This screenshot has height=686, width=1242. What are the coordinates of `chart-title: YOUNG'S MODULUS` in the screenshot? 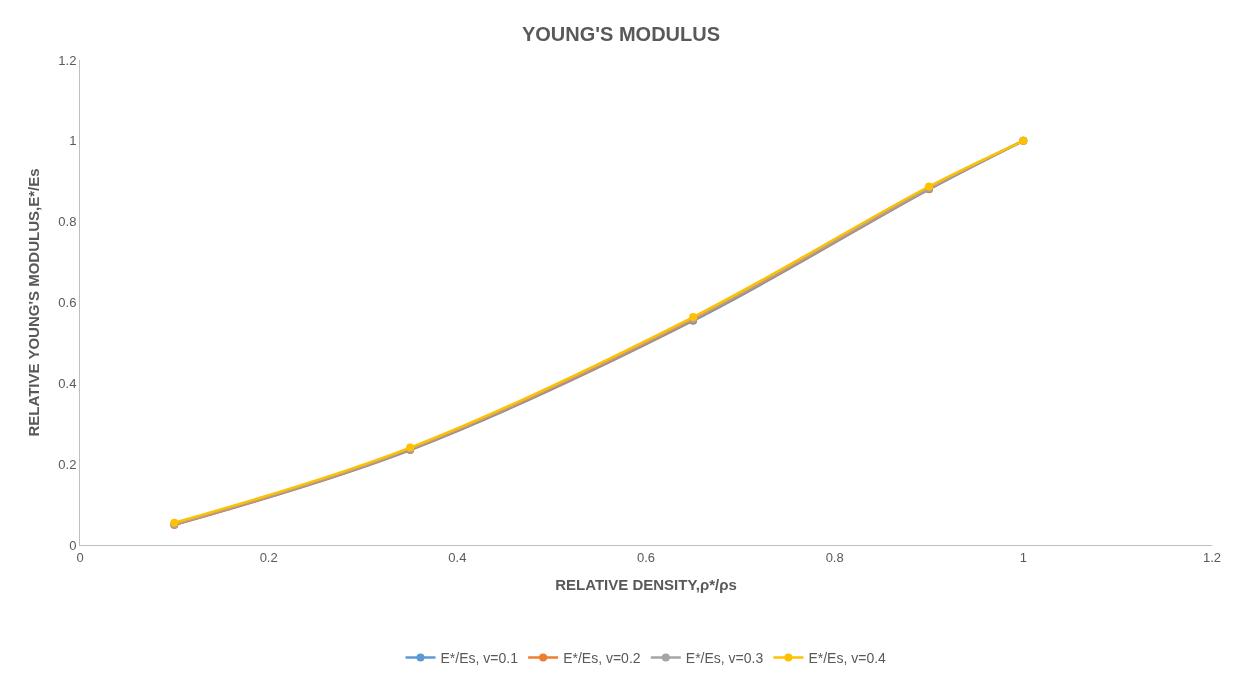 It's located at (621, 34).